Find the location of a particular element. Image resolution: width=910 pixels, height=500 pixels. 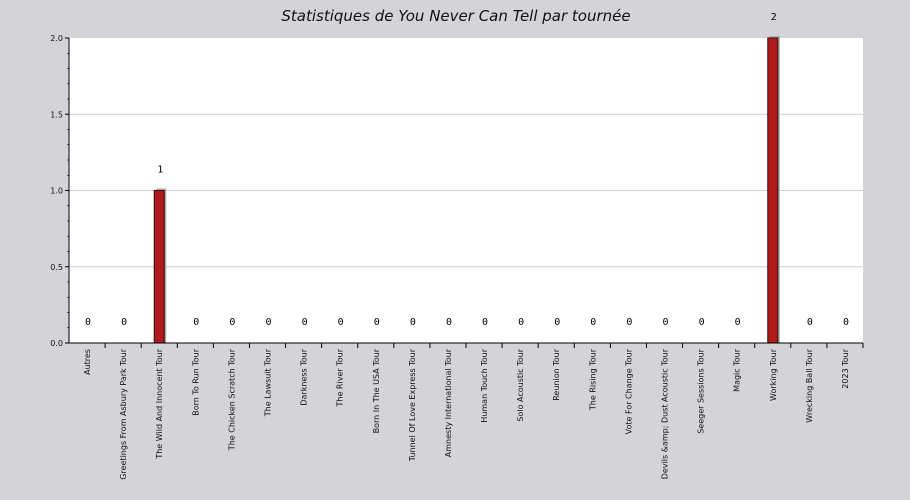

x-tick-label: Tunnel Of Love Express Tour is located at coordinates (412, 405).